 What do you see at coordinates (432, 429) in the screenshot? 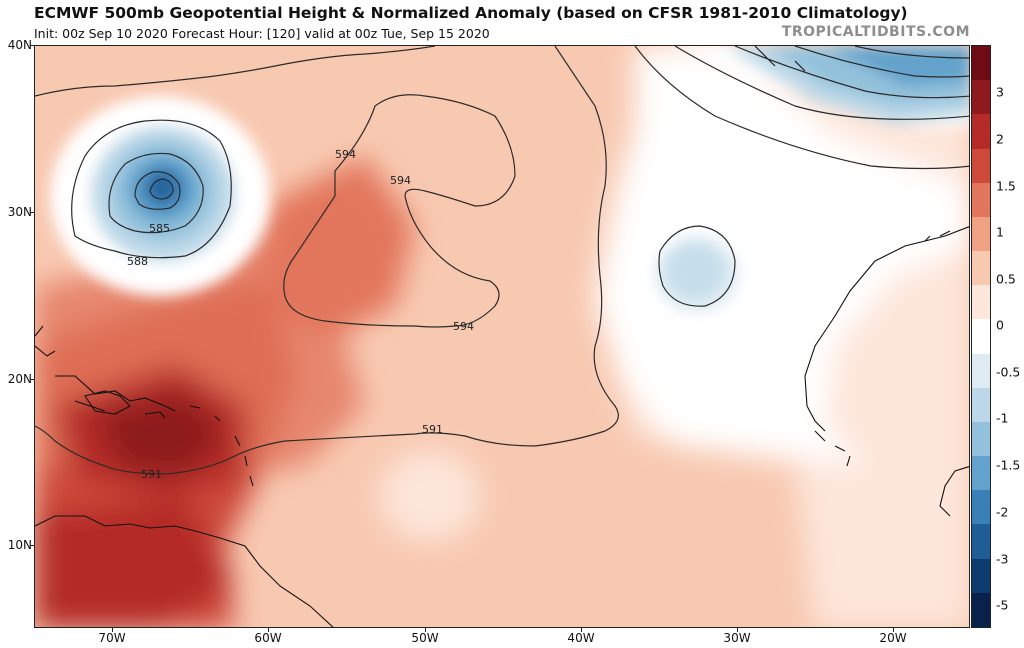
I see `contour-label-591-a: 591` at bounding box center [432, 429].